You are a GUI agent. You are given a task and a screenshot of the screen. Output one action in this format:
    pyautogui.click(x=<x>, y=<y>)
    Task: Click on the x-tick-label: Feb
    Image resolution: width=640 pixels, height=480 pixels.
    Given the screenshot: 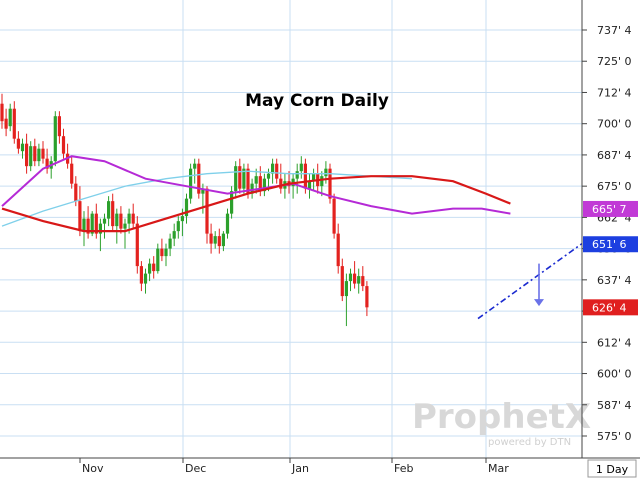 What is the action you would take?
    pyautogui.click(x=403, y=468)
    